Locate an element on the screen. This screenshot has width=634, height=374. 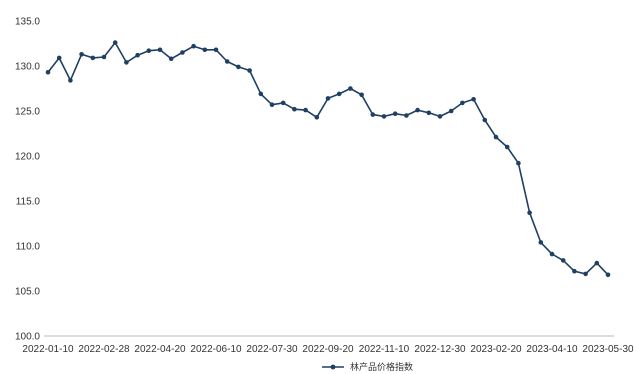
y-tick-label: 115.0 is located at coordinates (28, 202).